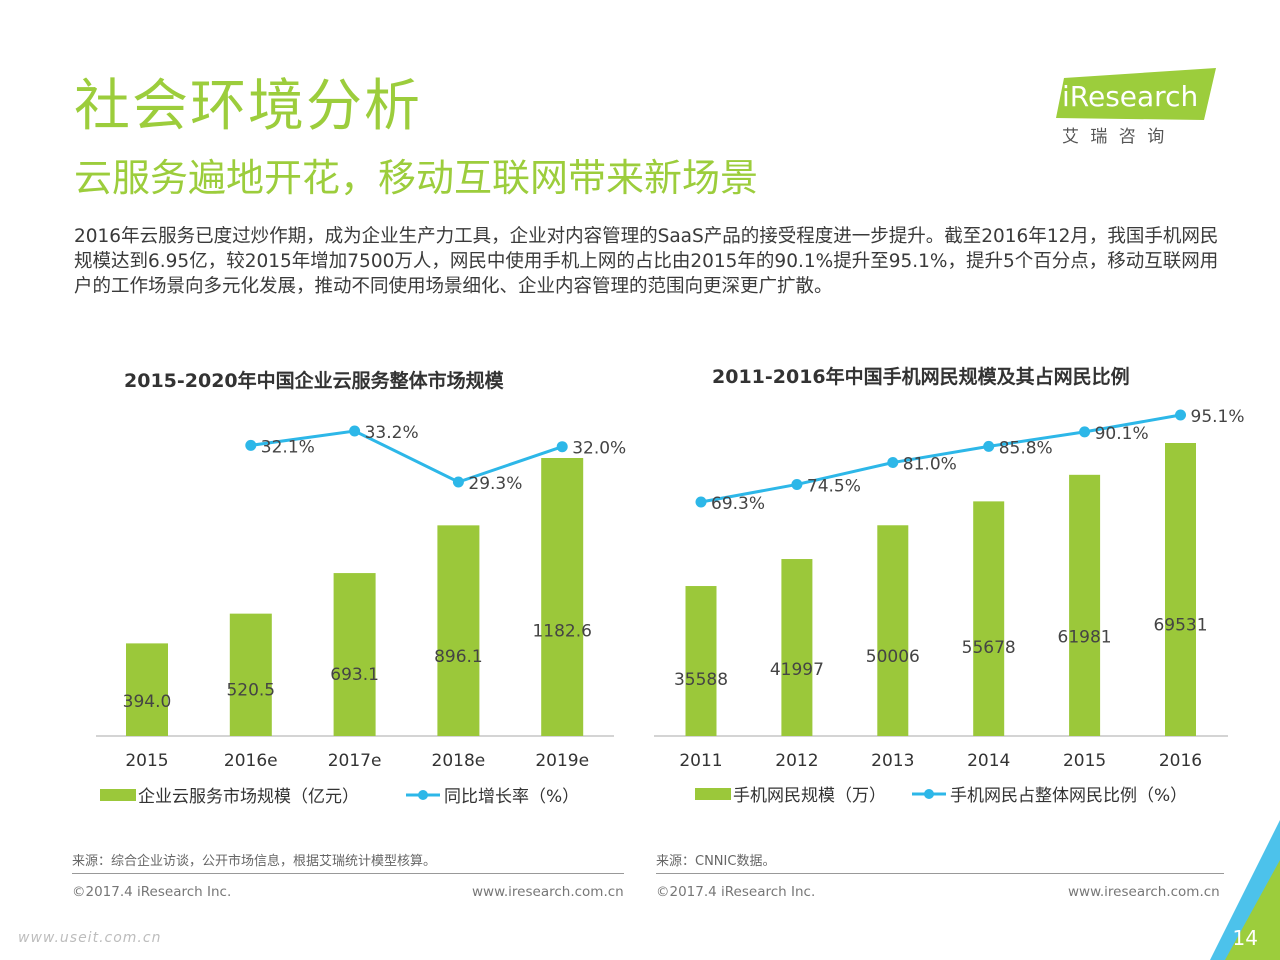  I want to click on footer-divider-left, so click(348, 873).